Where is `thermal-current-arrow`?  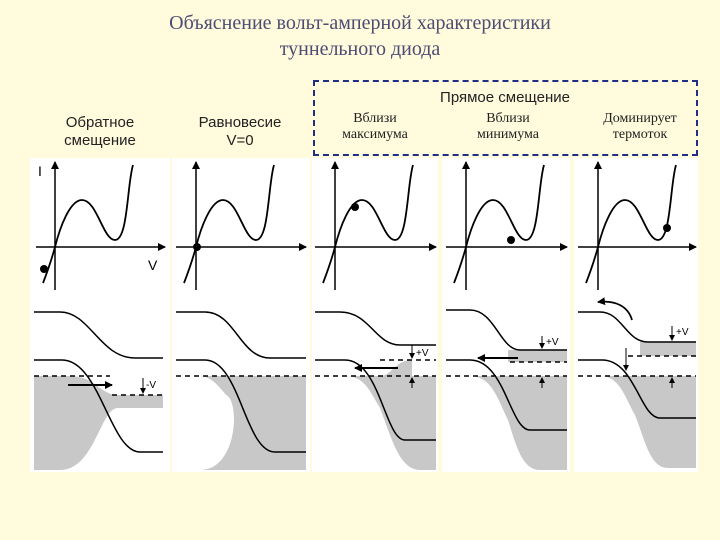
thermal-current-arrow is located at coordinates (615, 309).